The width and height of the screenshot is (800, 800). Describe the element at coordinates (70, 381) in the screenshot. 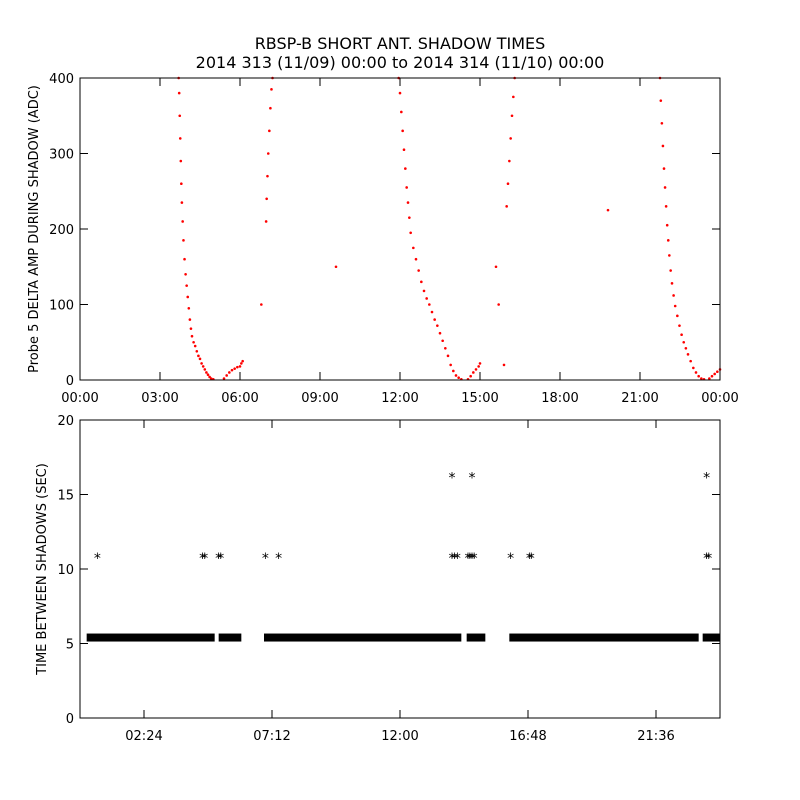

I see `top-y-tick-label: 0` at that location.